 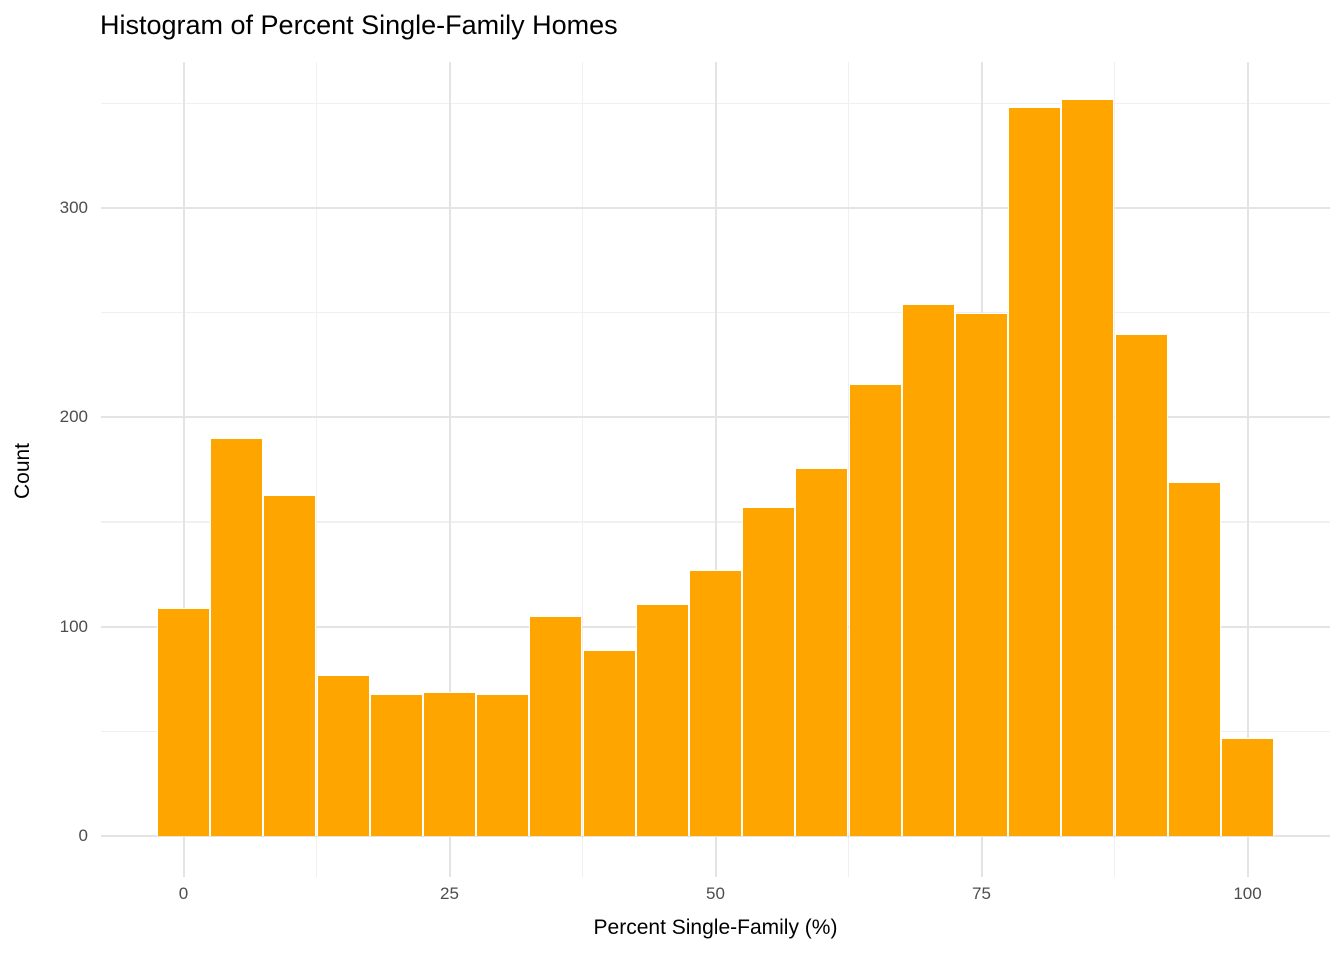 What do you see at coordinates (83, 835) in the screenshot?
I see `y-tick-label: 0` at bounding box center [83, 835].